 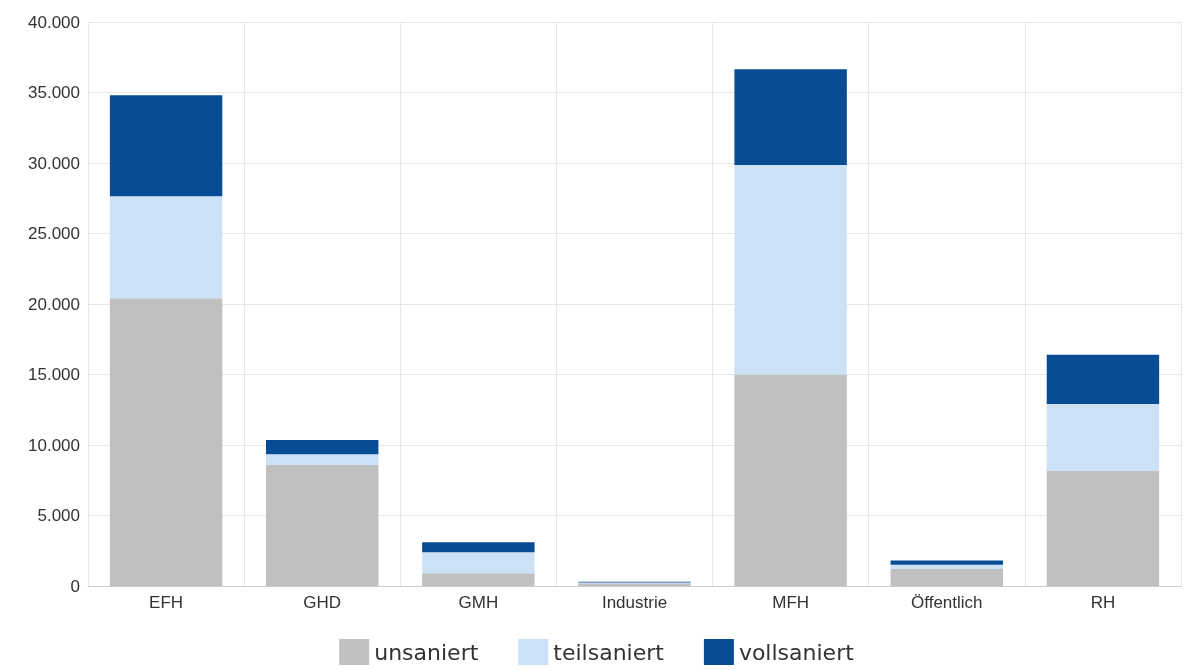 What do you see at coordinates (54, 163) in the screenshot?
I see `y-tick-label: 30.000` at bounding box center [54, 163].